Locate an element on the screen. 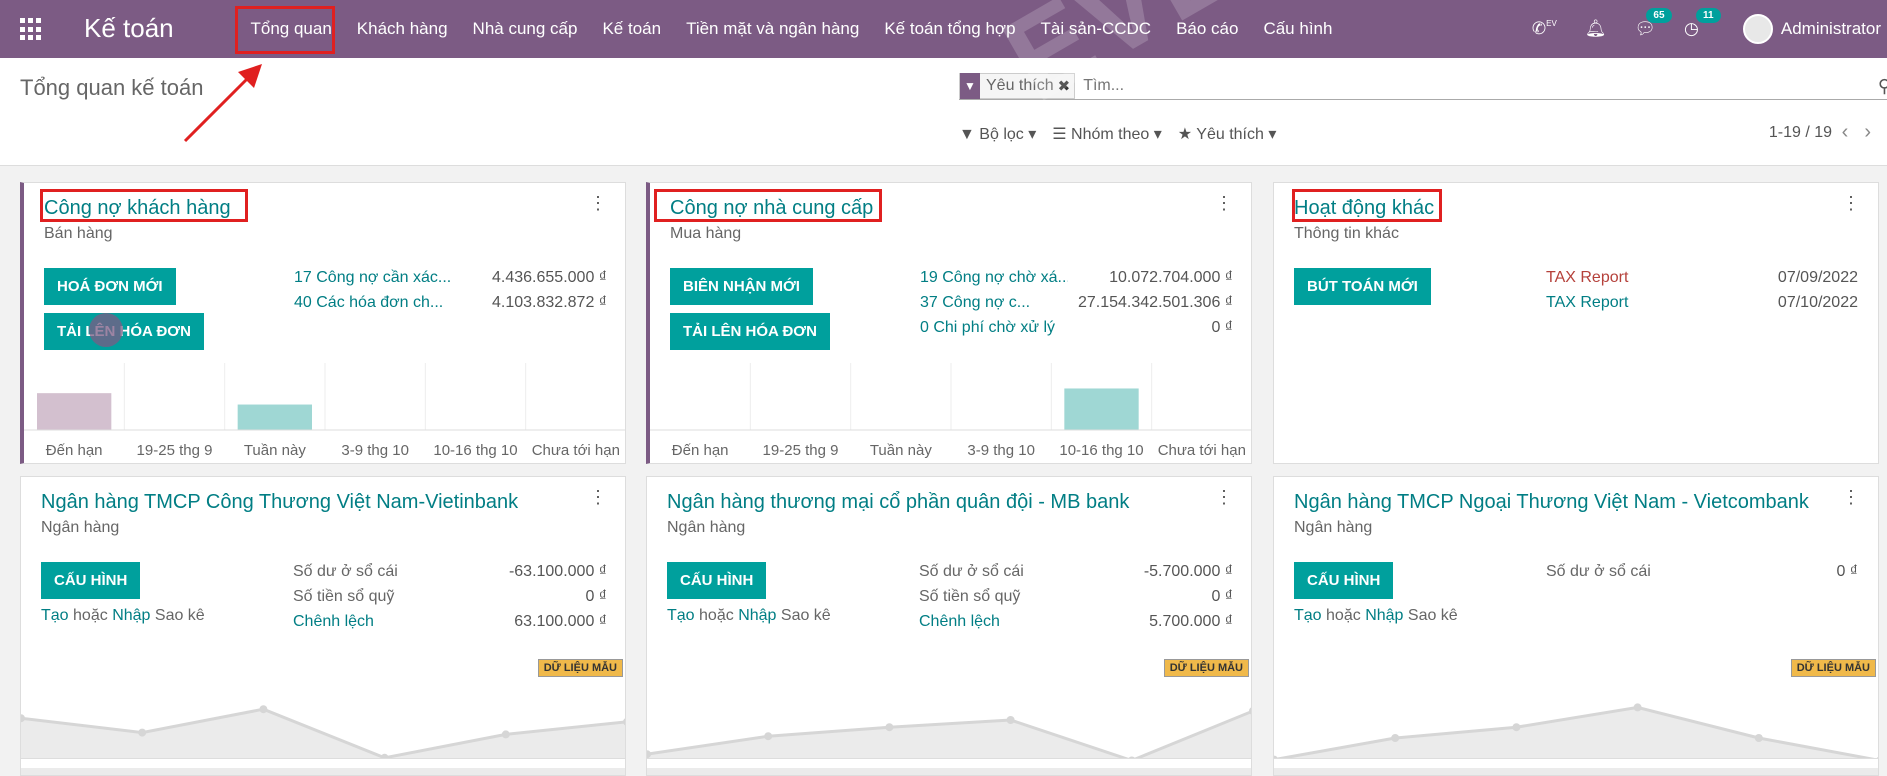 Image resolution: width=1887 pixels, height=776 pixels. menu-item-general-ledger: Kế toán tổng hợp is located at coordinates (950, 28).